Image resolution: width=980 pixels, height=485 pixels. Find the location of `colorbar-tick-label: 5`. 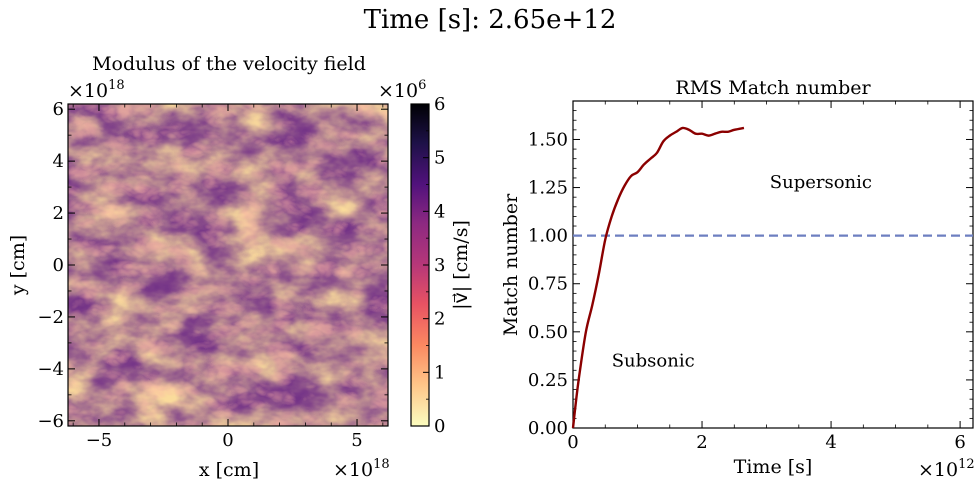

colorbar-tick-label: 5 is located at coordinates (439, 158).